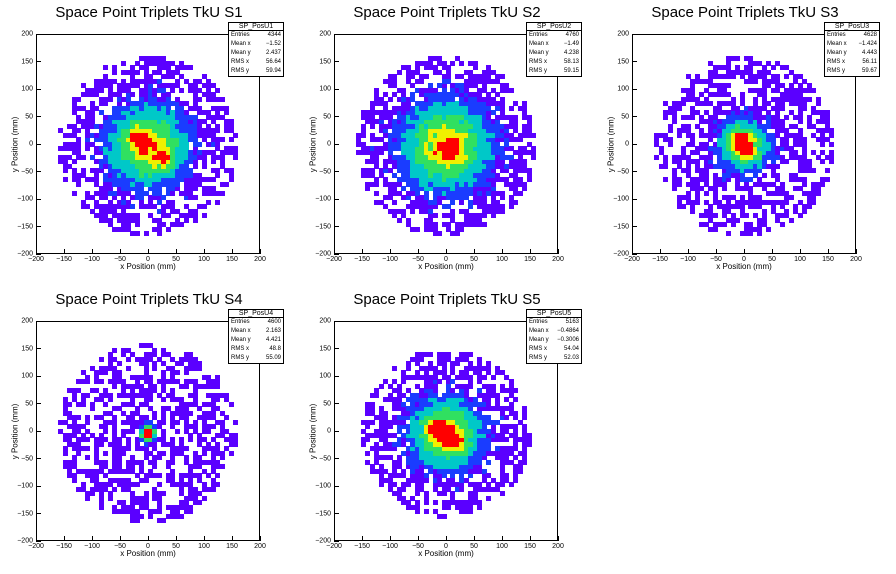  Describe the element at coordinates (571, 71) in the screenshot. I see `stats-value: 59.15` at that location.